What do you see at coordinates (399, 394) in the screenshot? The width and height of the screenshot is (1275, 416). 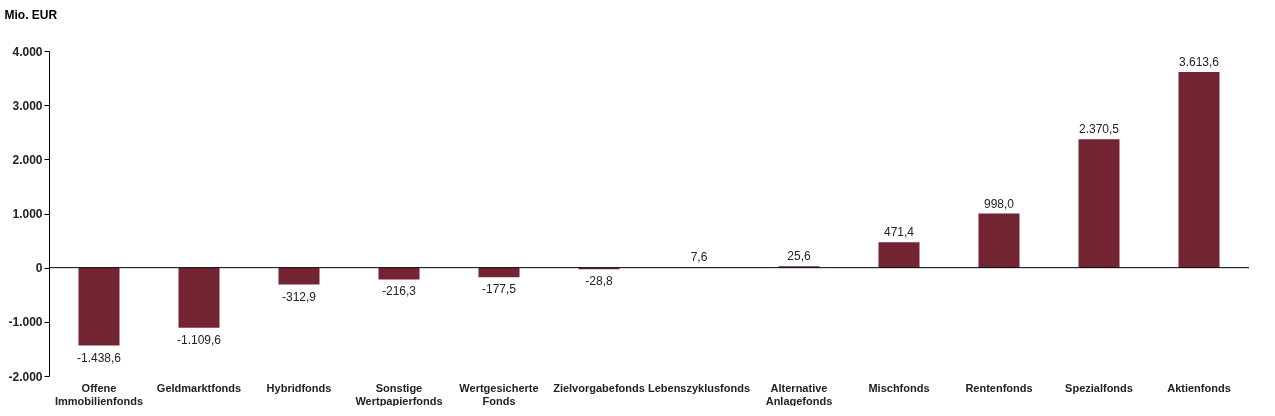 I see `x-tick-label: Sonstige Wertpapierfonds` at bounding box center [399, 394].